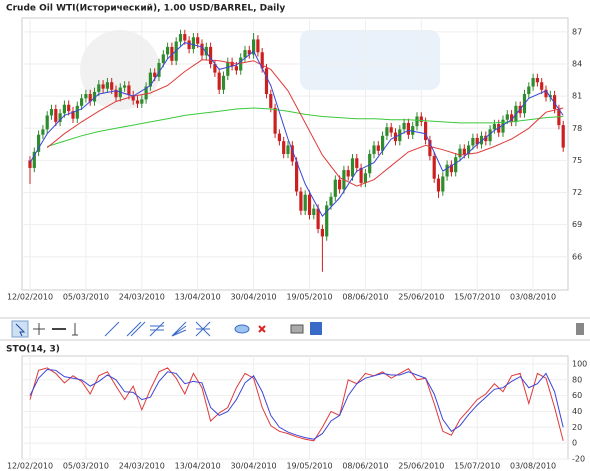 The image size is (590, 471). What do you see at coordinates (574, 443) in the screenshot?
I see `y-tick-label: 0` at bounding box center [574, 443].